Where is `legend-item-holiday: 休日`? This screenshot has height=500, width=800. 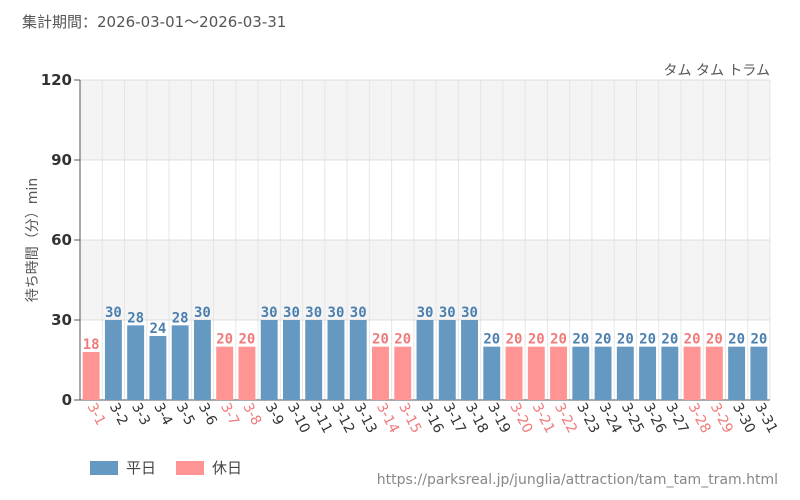
legend-item-holiday: 休日 is located at coordinates (209, 467).